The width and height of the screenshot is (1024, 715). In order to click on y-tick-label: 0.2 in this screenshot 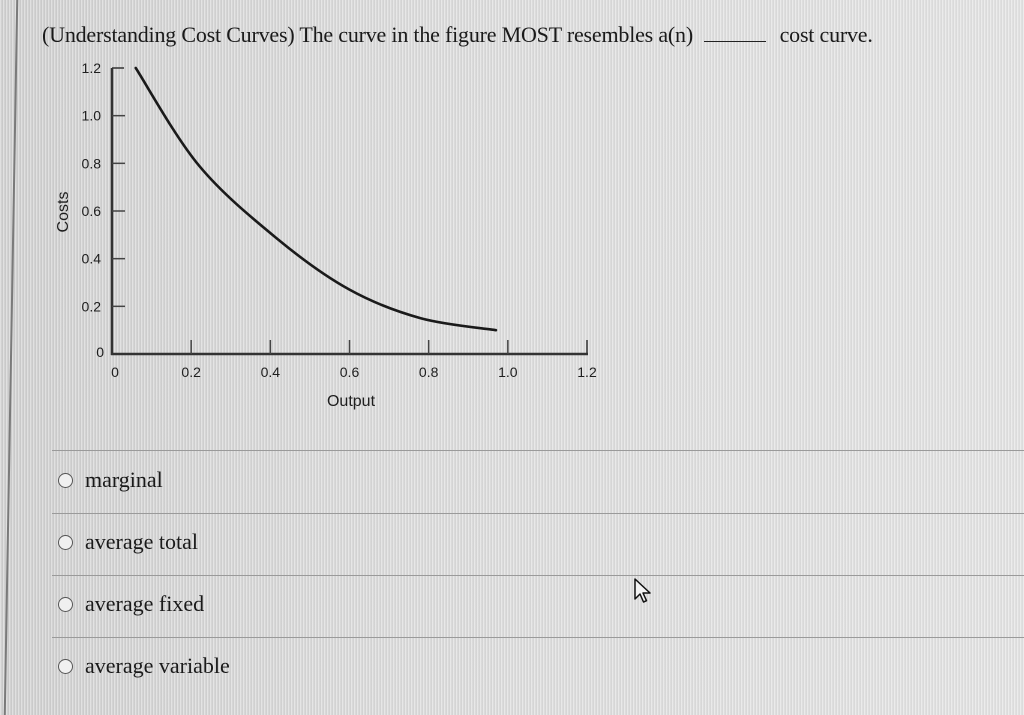, I will do `click(92, 306)`.